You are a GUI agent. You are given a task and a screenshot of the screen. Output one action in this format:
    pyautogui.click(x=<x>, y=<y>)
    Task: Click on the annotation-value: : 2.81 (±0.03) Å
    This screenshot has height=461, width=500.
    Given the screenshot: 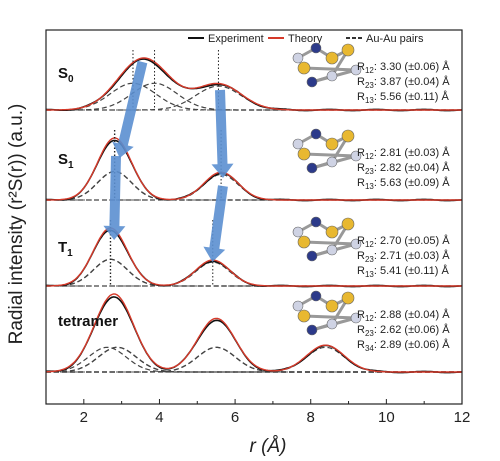 What is the action you would take?
    pyautogui.click(x=412, y=152)
    